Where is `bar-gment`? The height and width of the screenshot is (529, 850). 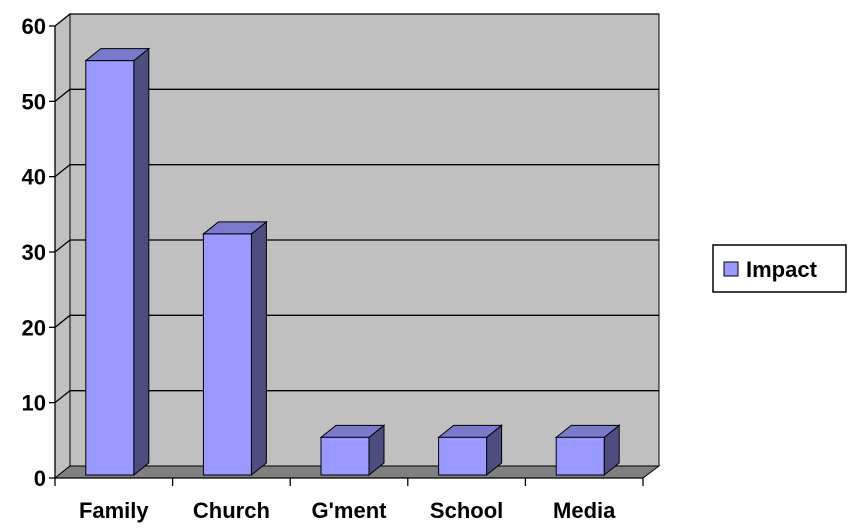
bar-gment is located at coordinates (352, 450).